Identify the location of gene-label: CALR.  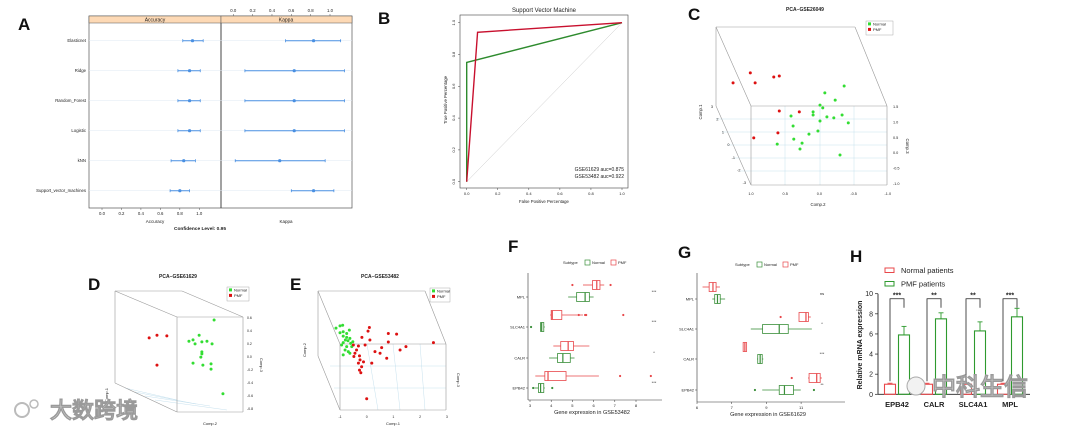
(688, 359).